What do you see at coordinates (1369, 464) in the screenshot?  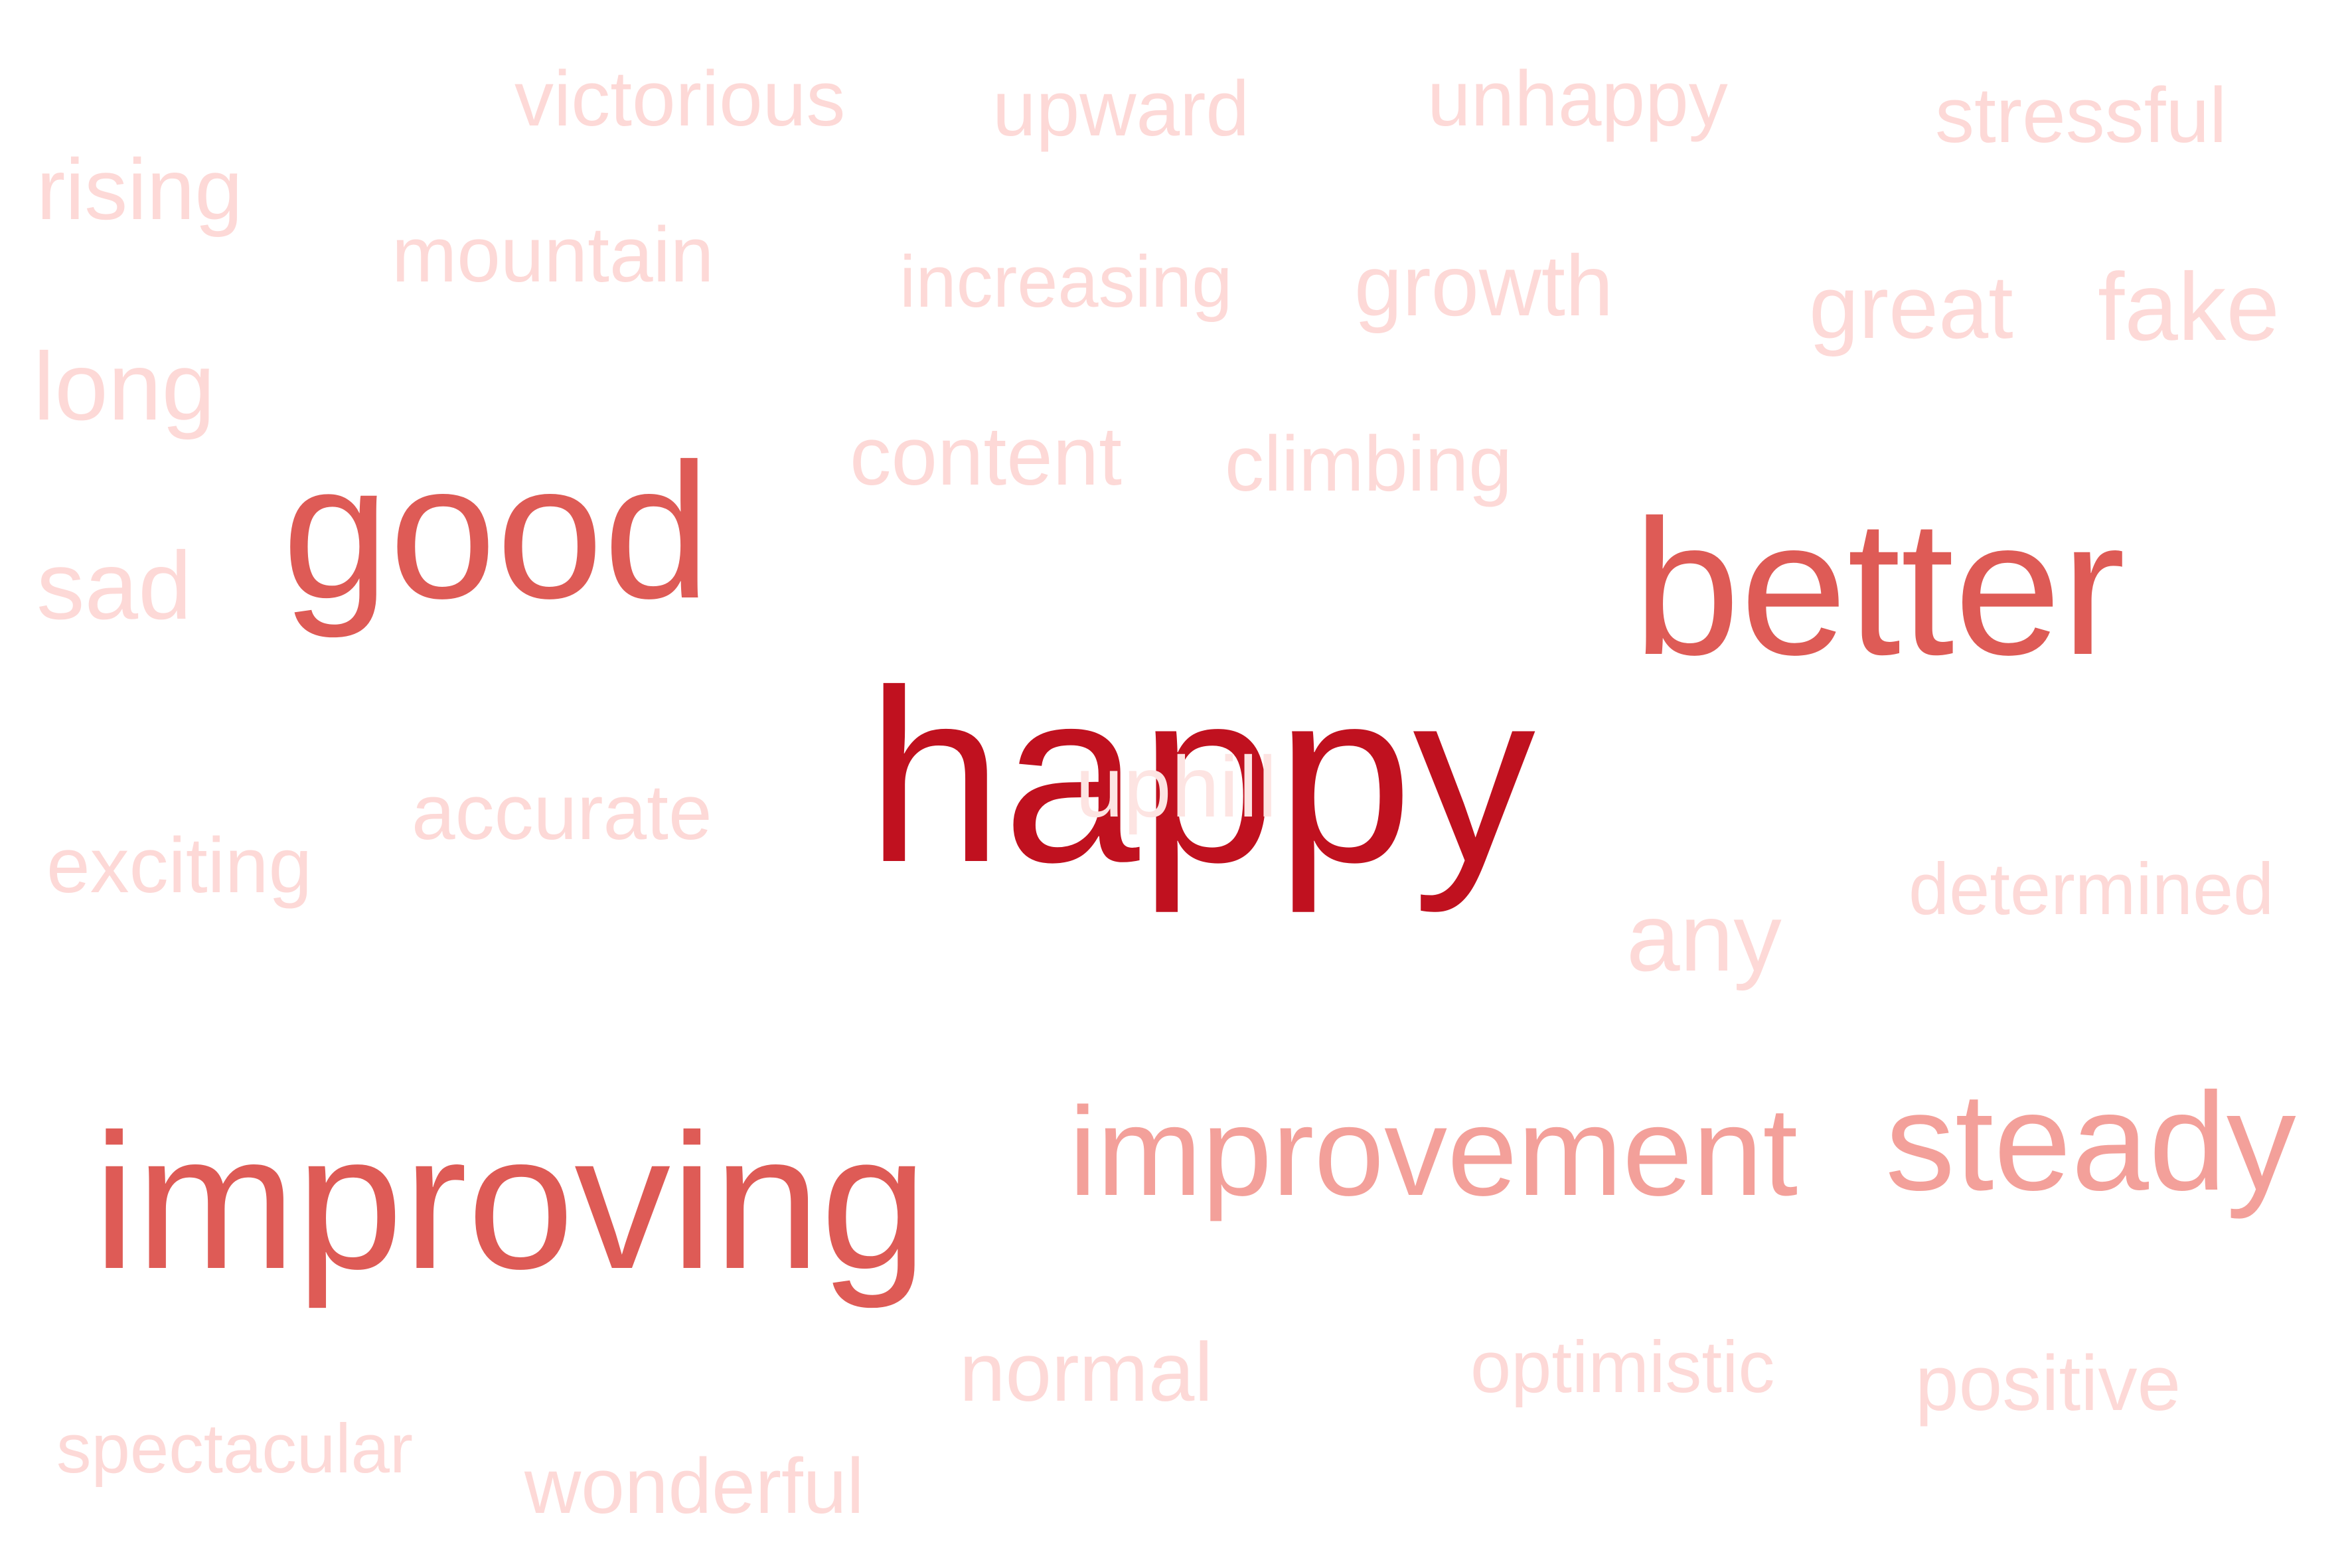 I see `word-climbing: climbing` at bounding box center [1369, 464].